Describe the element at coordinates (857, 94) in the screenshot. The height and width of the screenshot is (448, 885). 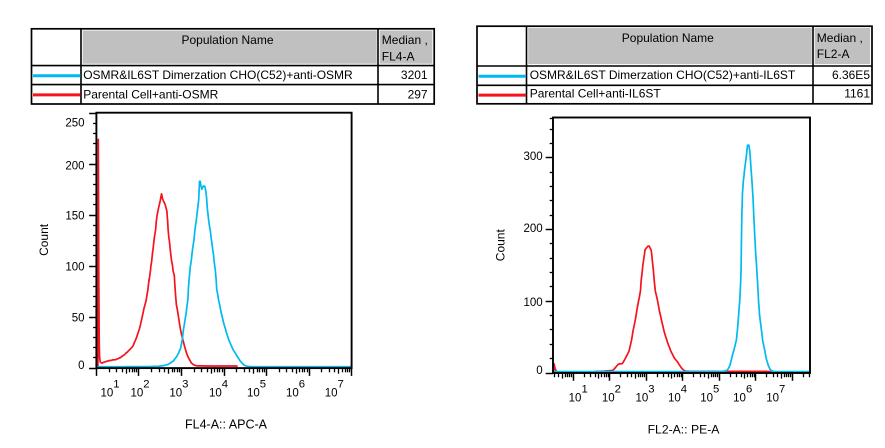
I see `svg-text: 1161` at that location.